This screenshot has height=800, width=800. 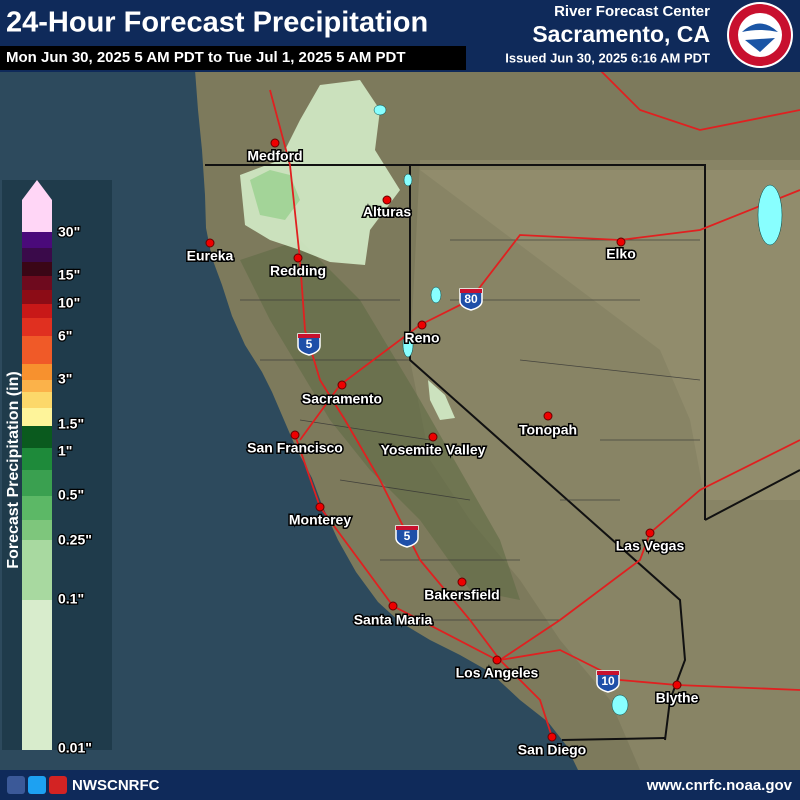 What do you see at coordinates (760, 35) in the screenshot?
I see `nws-logo` at bounding box center [760, 35].